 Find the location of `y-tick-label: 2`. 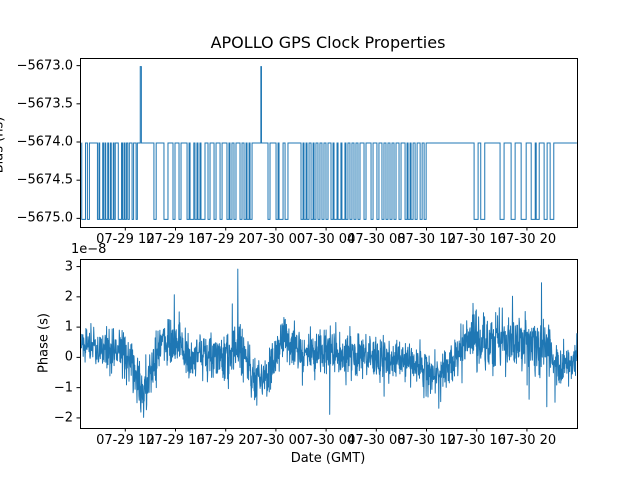

y-tick-label: 2 is located at coordinates (68, 297).